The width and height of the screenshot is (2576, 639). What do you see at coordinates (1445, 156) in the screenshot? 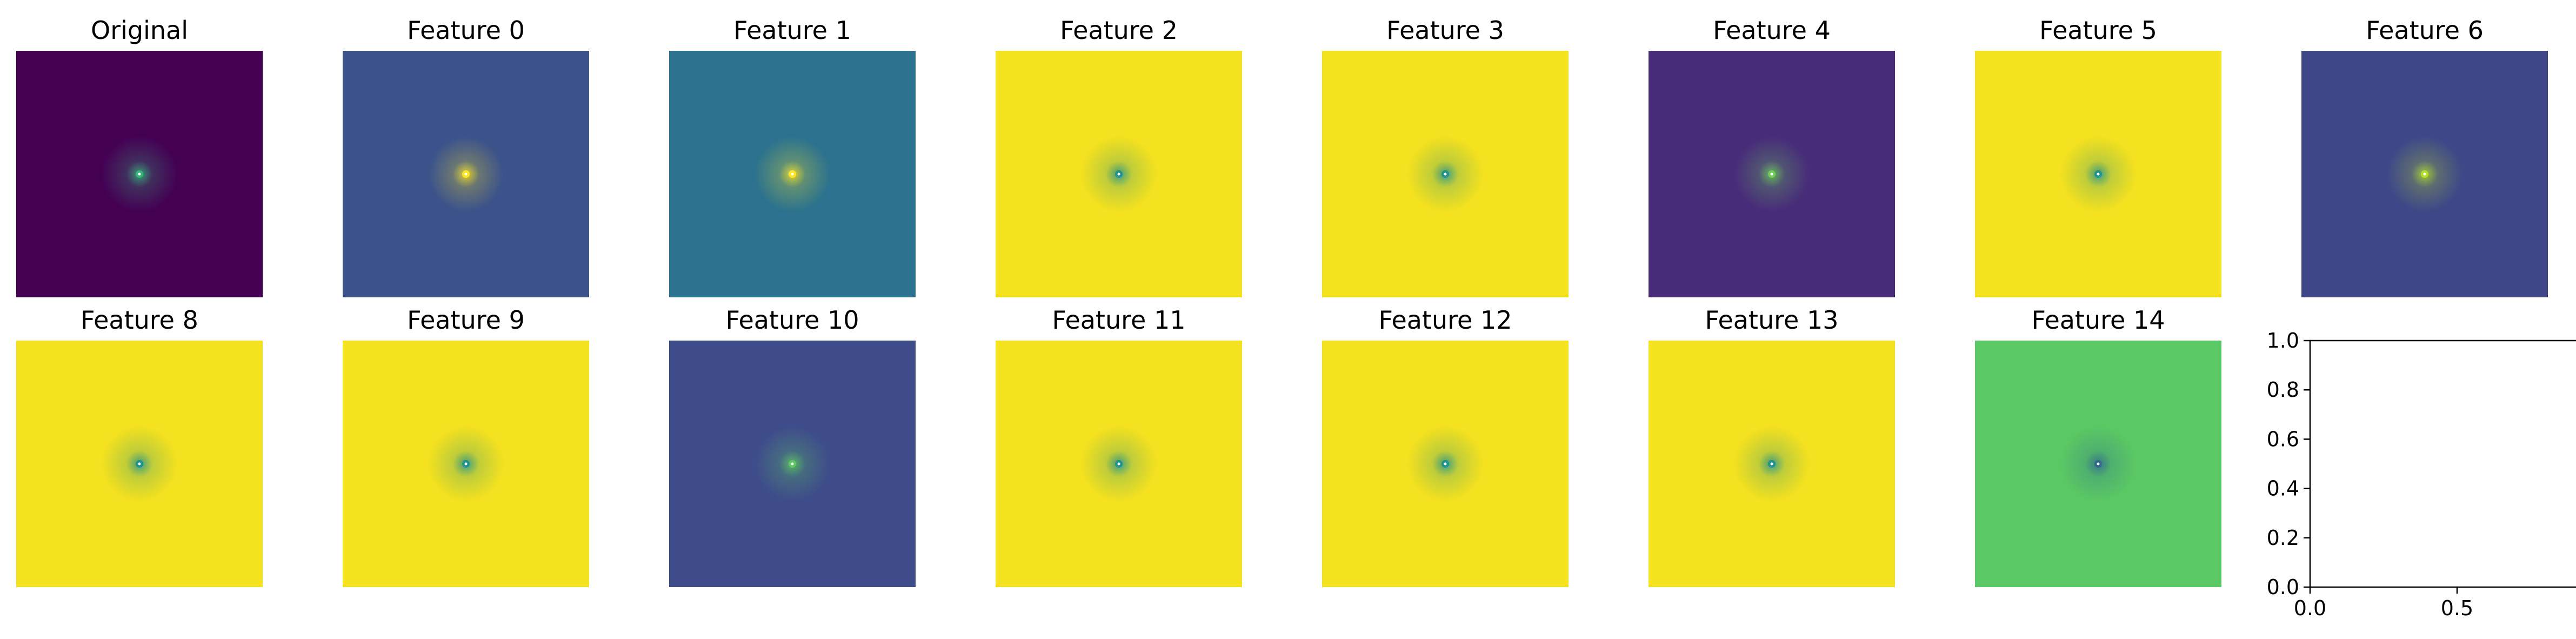
I see `panel-4: Feature 3` at bounding box center [1445, 156].